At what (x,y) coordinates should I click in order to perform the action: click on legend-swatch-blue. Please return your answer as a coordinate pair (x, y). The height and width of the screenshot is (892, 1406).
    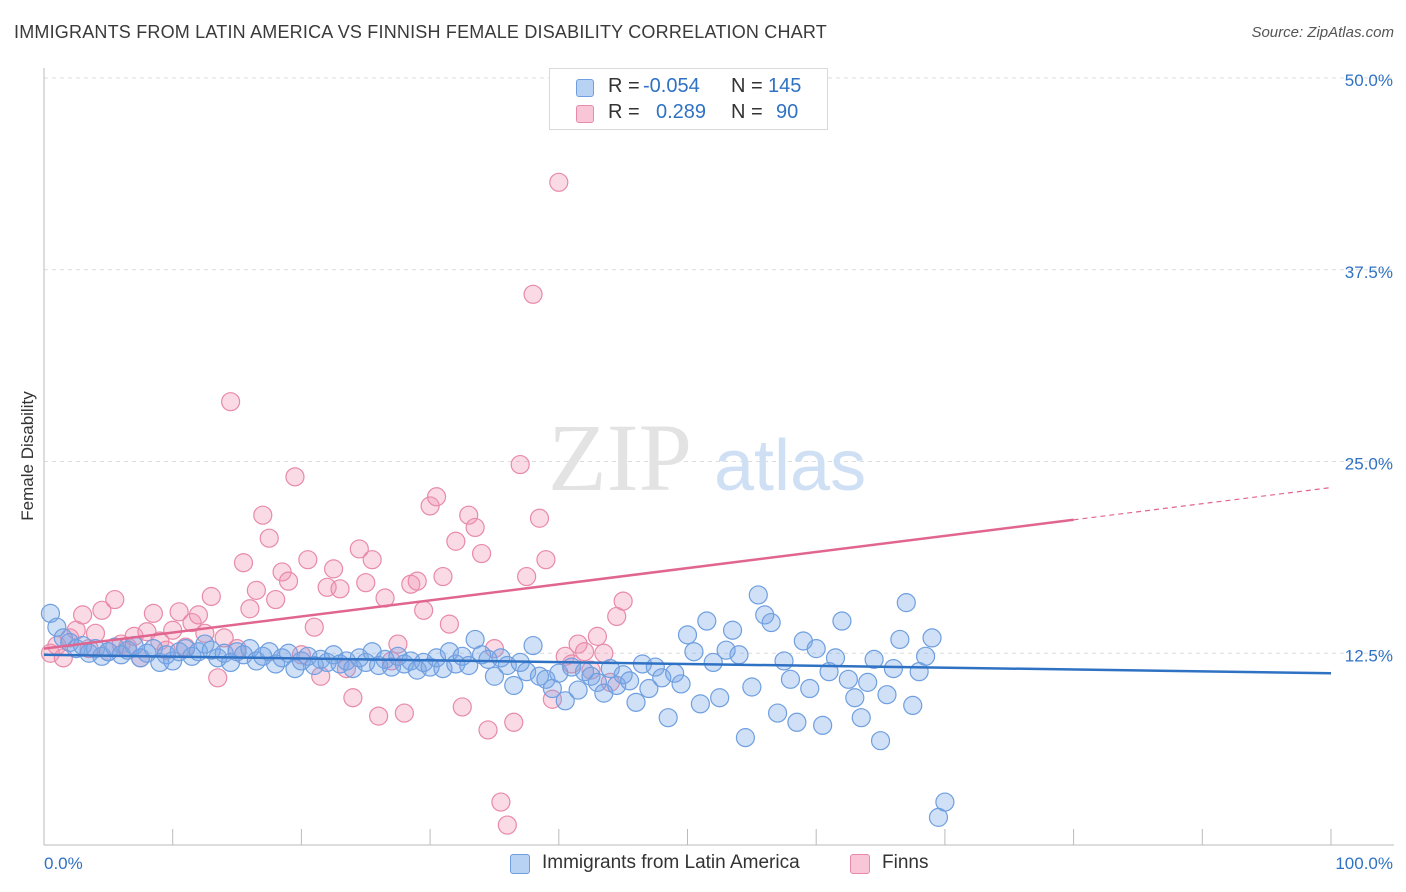
    Looking at the image, I should click on (585, 88).